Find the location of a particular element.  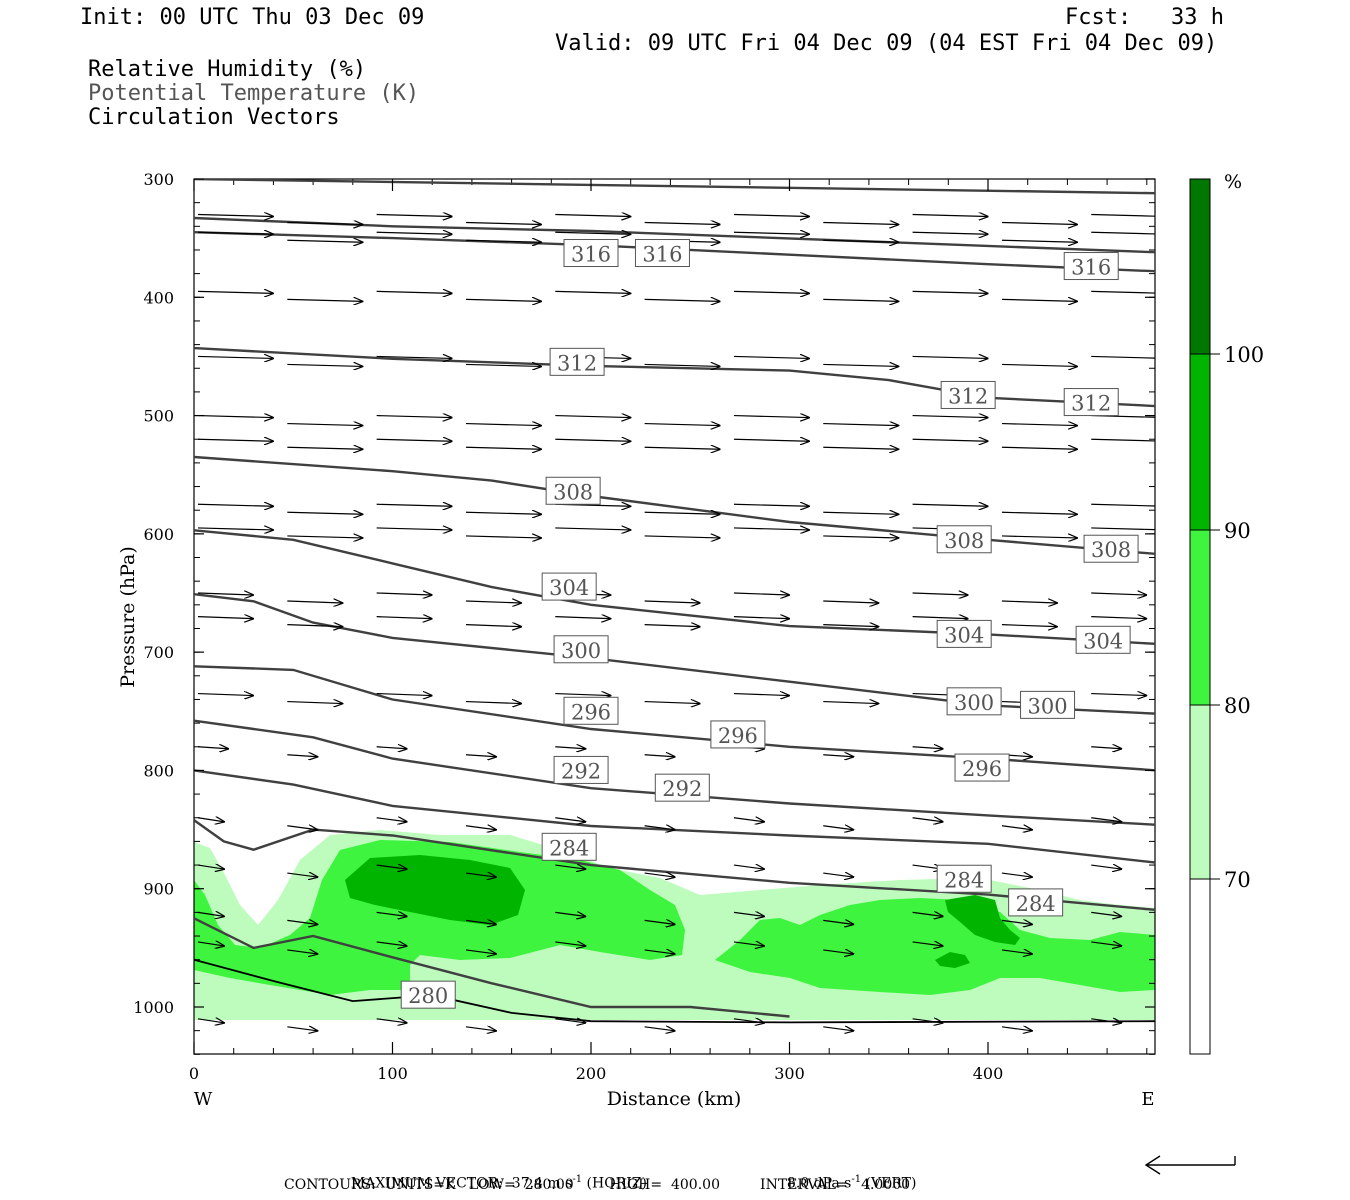

contour-label: 308 is located at coordinates (1111, 550).